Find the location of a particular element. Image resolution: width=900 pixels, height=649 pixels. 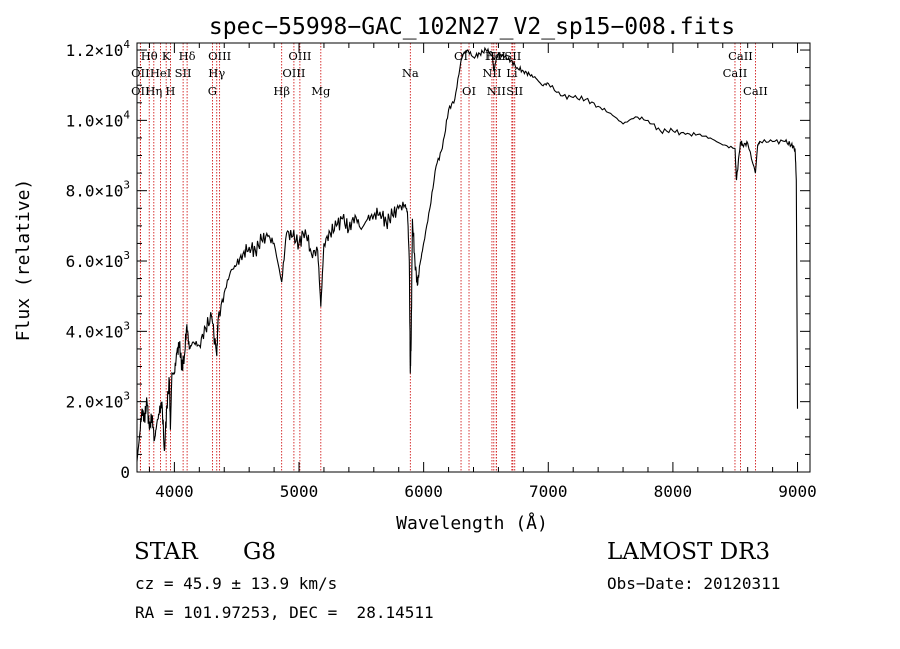

x-tick-label: 9000 is located at coordinates (797, 491).